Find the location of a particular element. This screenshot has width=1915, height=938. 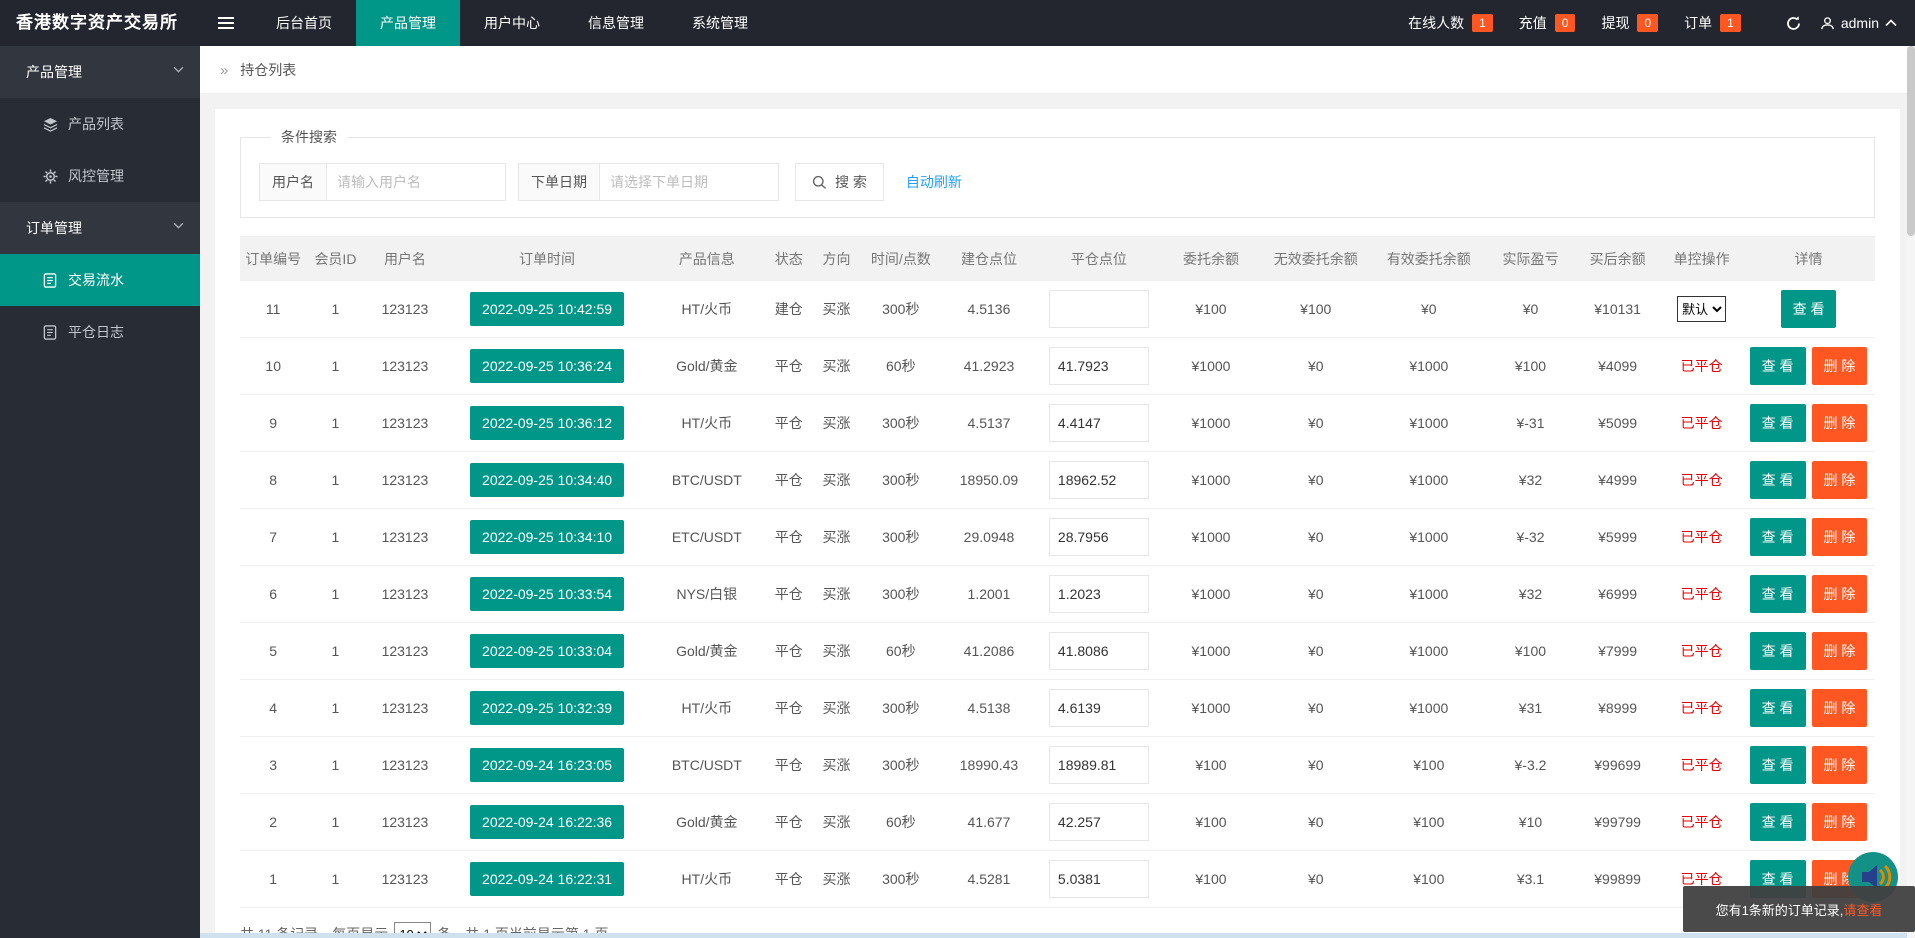

menu-toggle-icon is located at coordinates (226, 23).